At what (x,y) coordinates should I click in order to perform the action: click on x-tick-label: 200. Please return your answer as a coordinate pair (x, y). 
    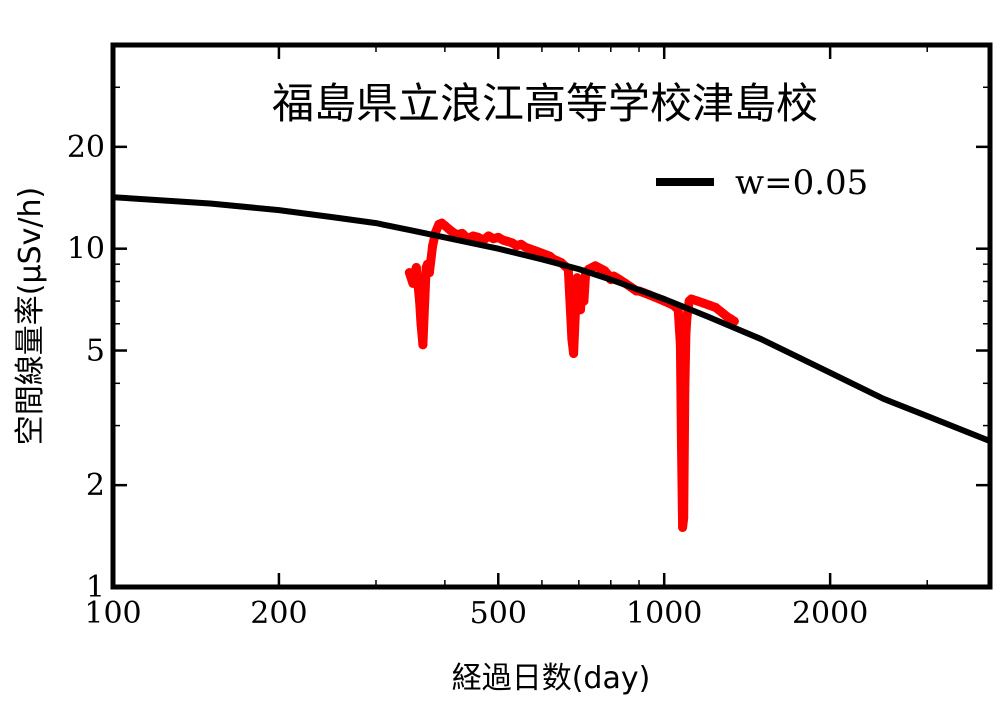
    Looking at the image, I should click on (278, 613).